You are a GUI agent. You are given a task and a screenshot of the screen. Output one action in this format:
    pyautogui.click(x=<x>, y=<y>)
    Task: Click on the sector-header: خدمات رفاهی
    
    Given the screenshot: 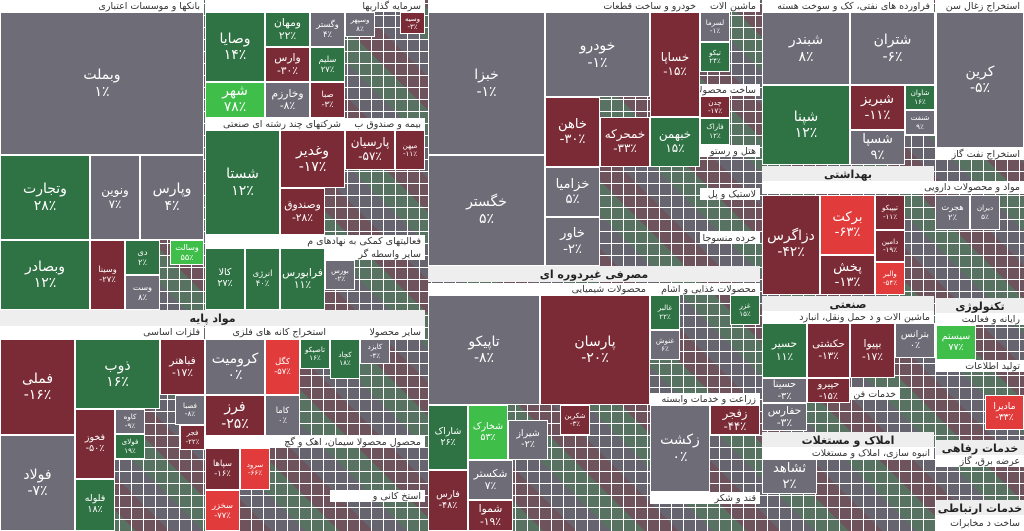 What is the action you would take?
    pyautogui.click(x=980, y=447)
    